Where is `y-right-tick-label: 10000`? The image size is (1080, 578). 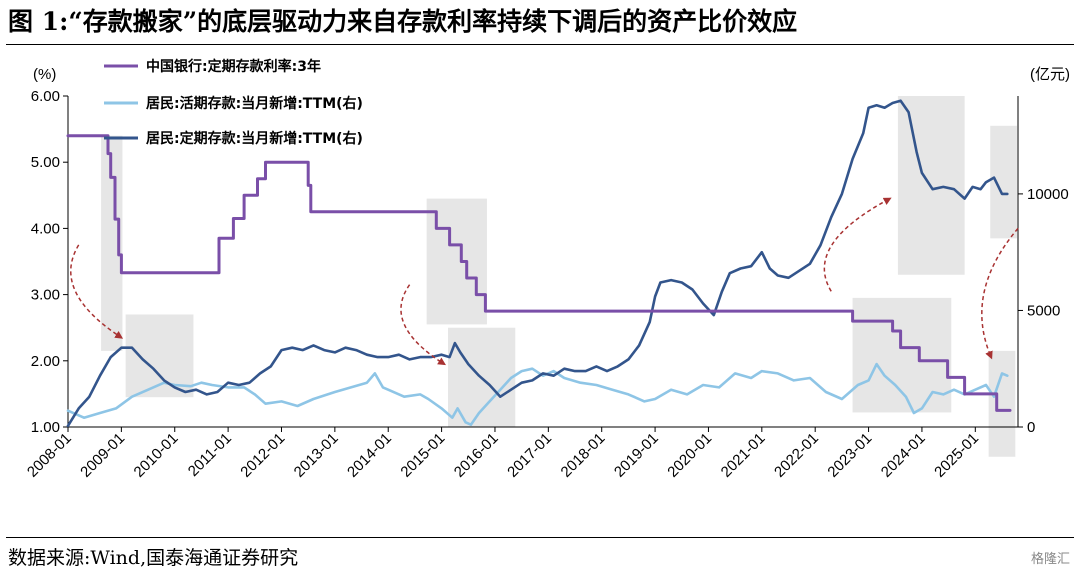 y-right-tick-label: 10000 is located at coordinates (1048, 194).